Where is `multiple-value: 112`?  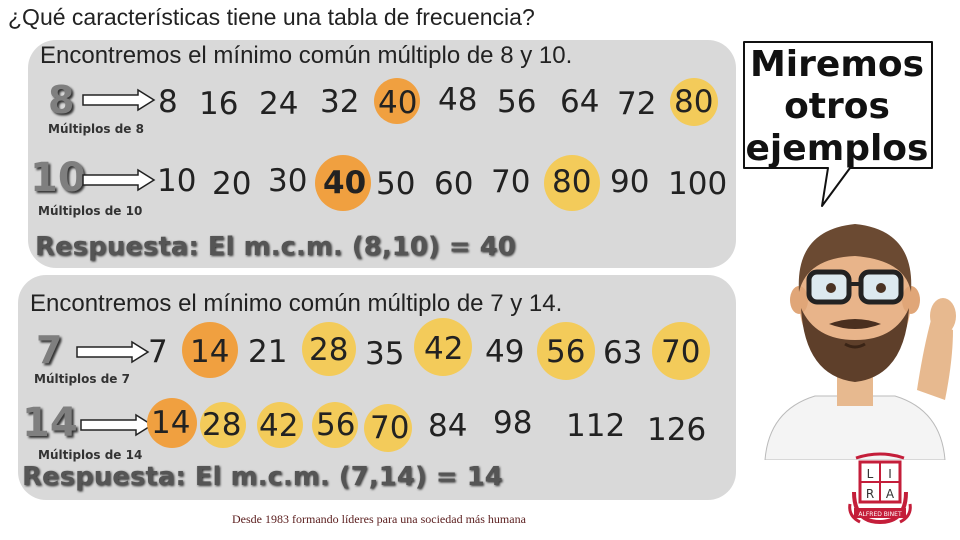
multiple-value: 112 is located at coordinates (596, 426).